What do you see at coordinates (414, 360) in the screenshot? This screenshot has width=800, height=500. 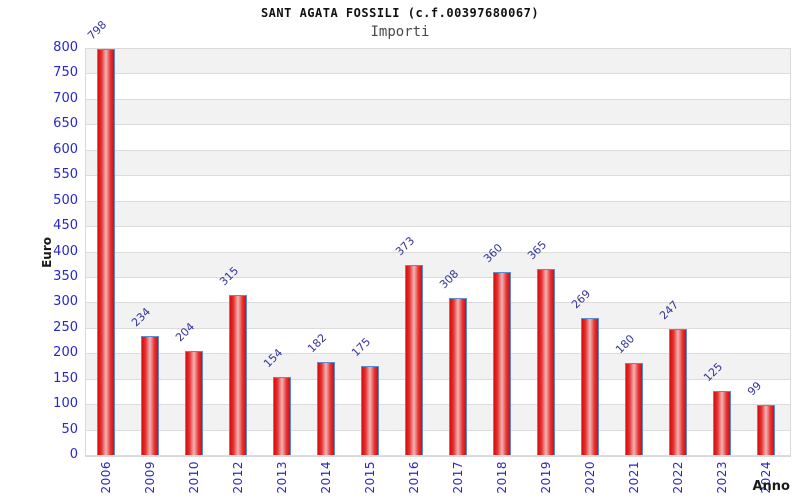 I see `bar-2016` at bounding box center [414, 360].